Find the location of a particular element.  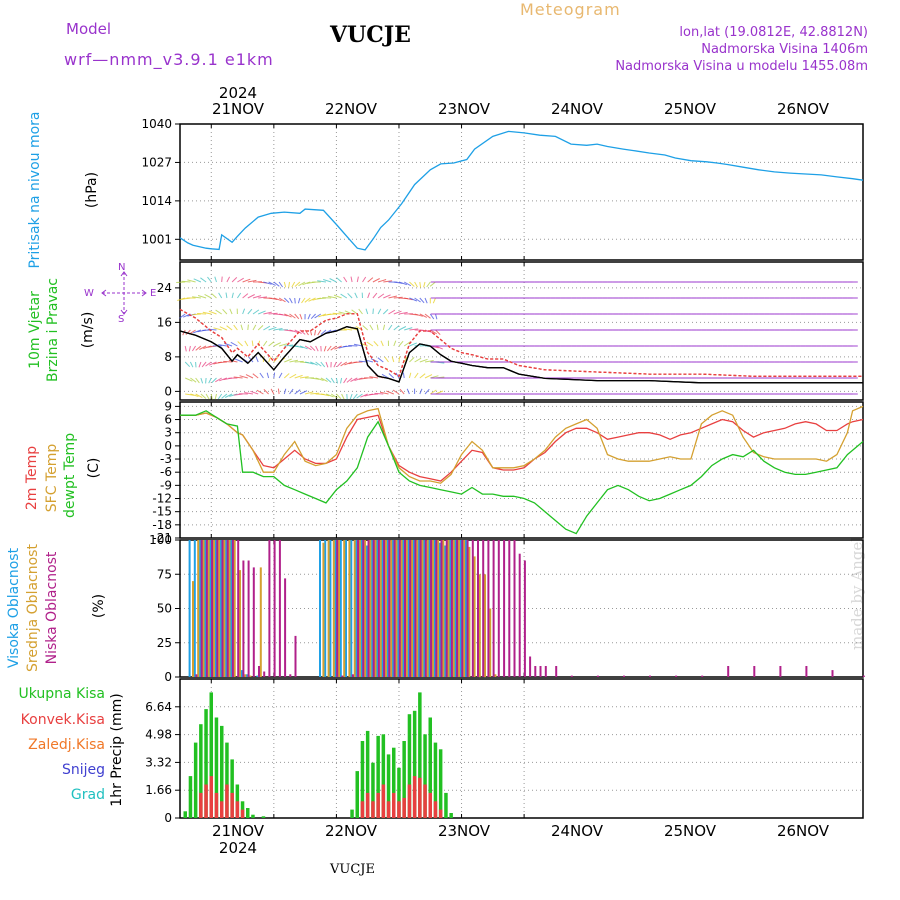

wind-series-gust is located at coordinates (521, 343).